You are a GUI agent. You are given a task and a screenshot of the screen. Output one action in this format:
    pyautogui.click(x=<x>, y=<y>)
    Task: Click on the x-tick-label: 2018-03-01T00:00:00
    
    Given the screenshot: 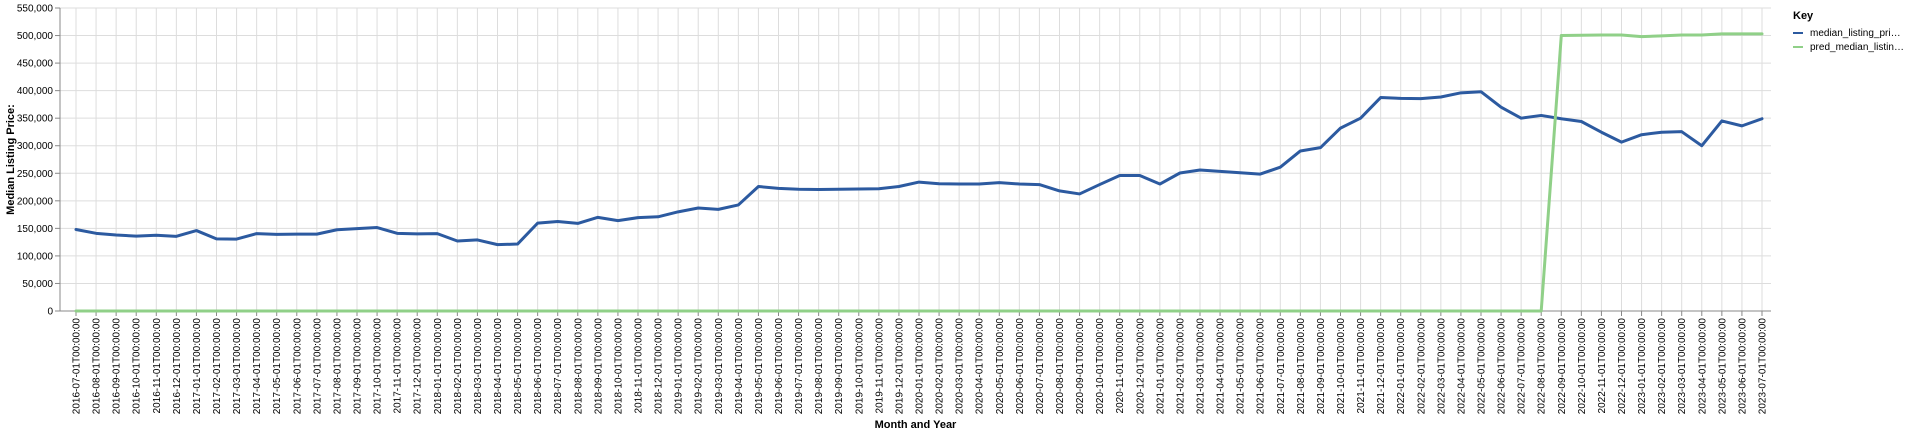 What is the action you would take?
    pyautogui.click(x=478, y=366)
    